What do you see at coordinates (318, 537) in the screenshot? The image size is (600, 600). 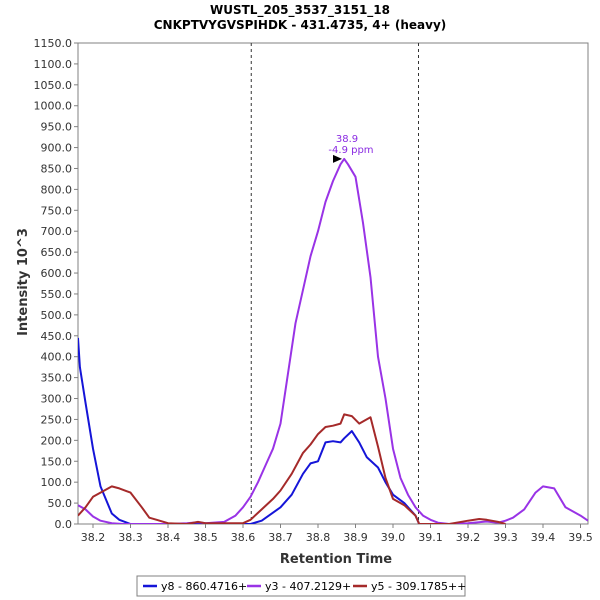 I see `x-tick-label: 38.8` at bounding box center [318, 537].